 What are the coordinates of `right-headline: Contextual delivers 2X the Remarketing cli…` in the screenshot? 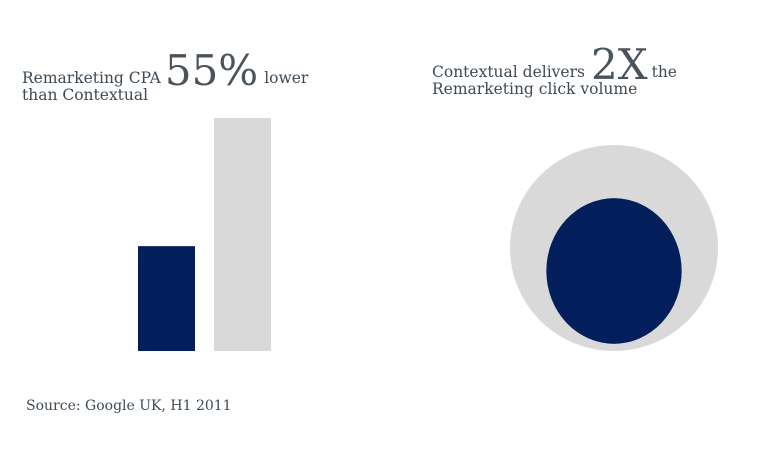 It's located at (554, 72).